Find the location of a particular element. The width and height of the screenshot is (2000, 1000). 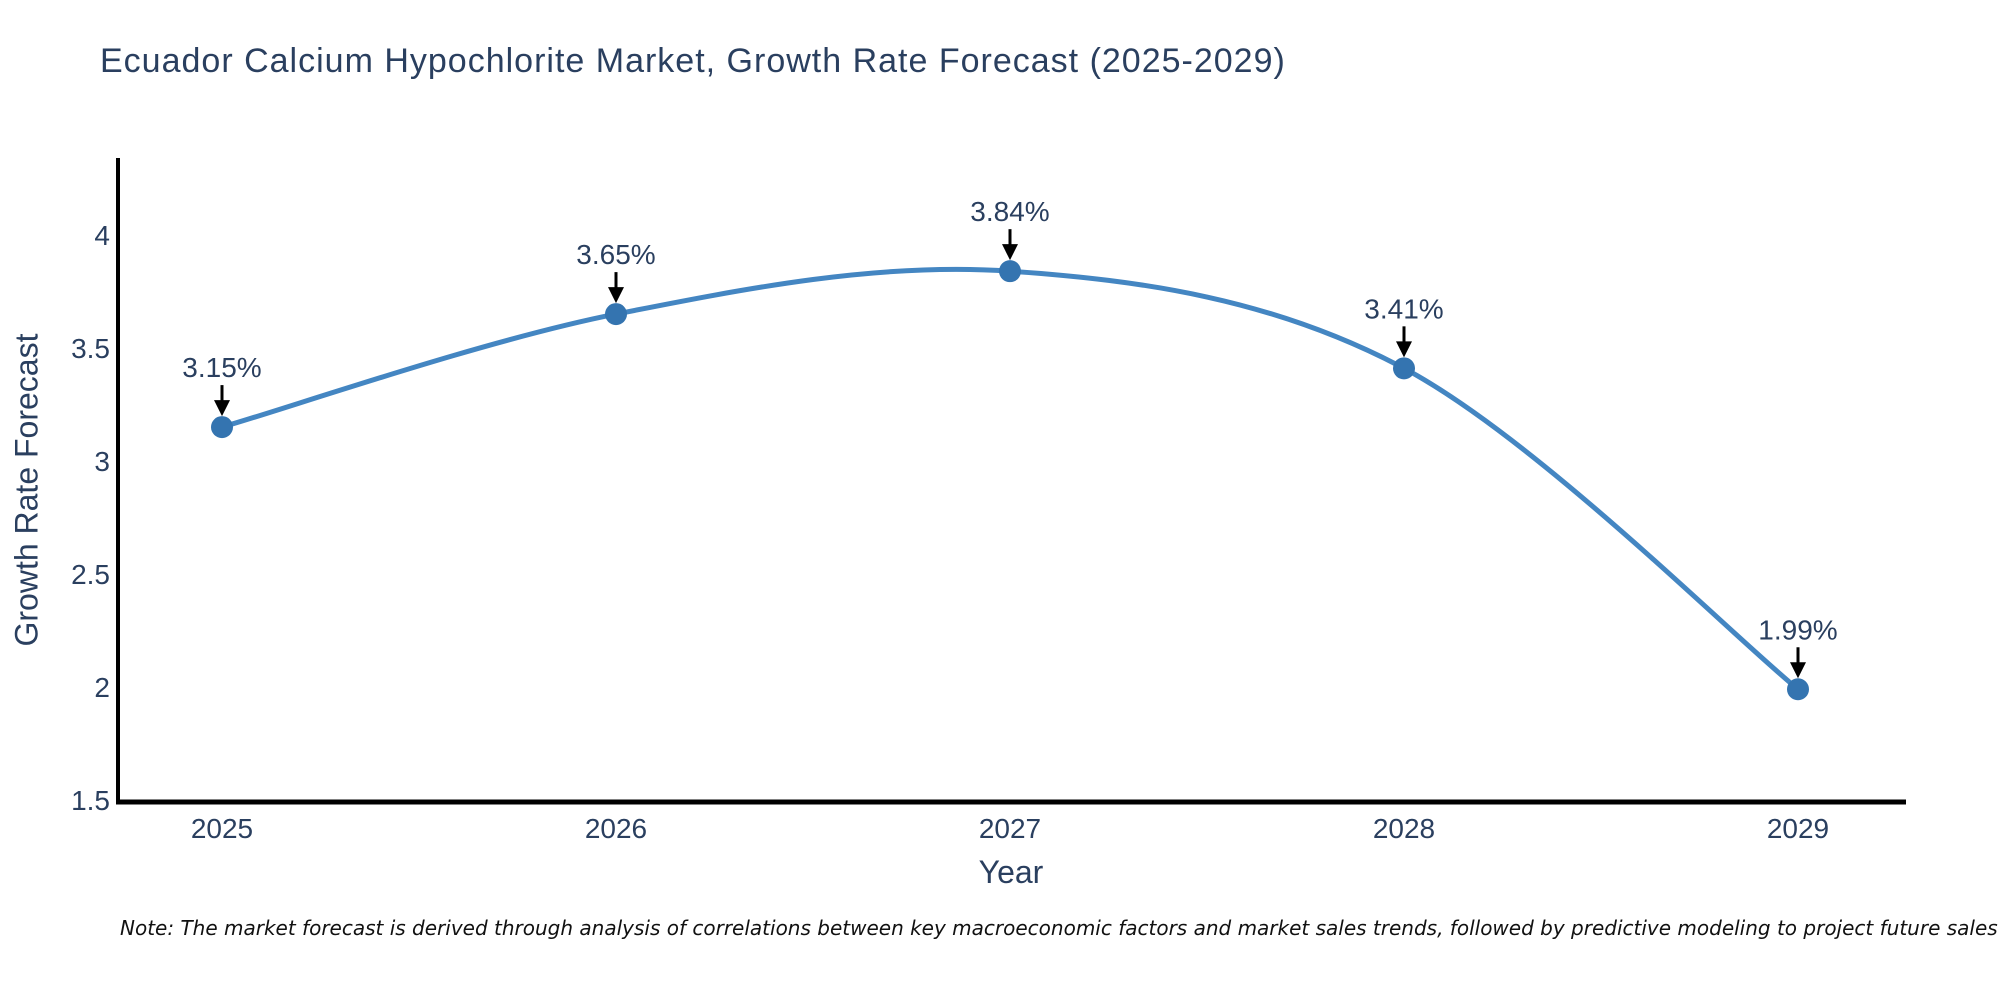

x-tick-label: 2026 is located at coordinates (616, 828).